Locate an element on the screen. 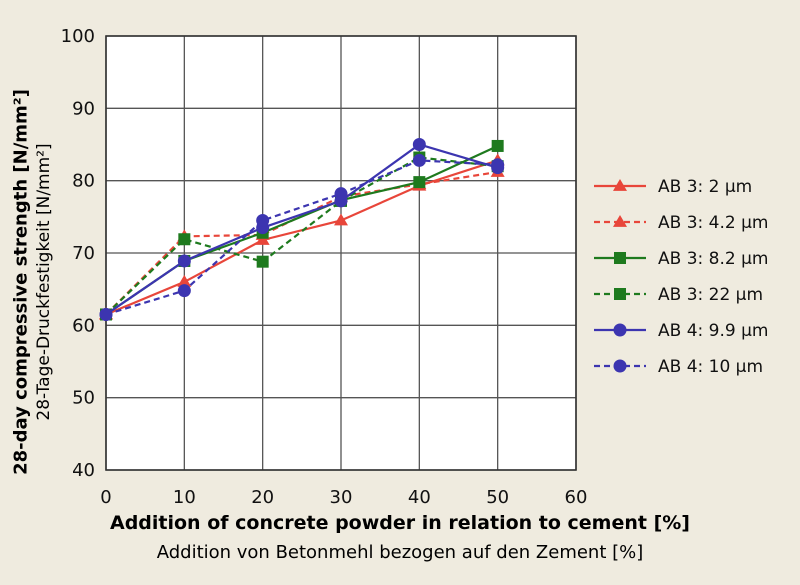 Image resolution: width=800 pixels, height=585 pixels. x-tick-label: 50 is located at coordinates (497, 497).